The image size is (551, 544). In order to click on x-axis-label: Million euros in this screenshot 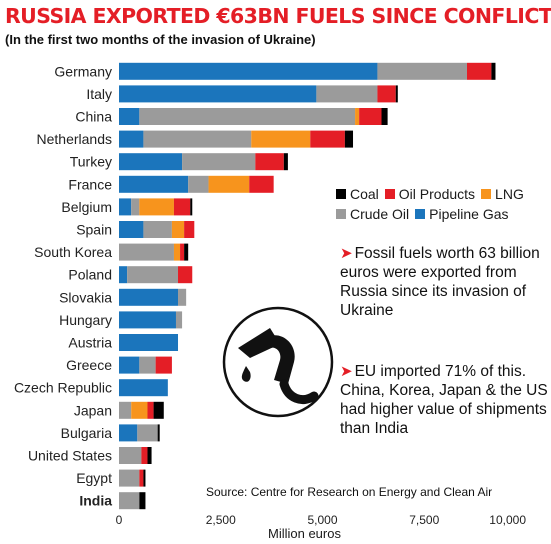, I will do `click(304, 533)`.